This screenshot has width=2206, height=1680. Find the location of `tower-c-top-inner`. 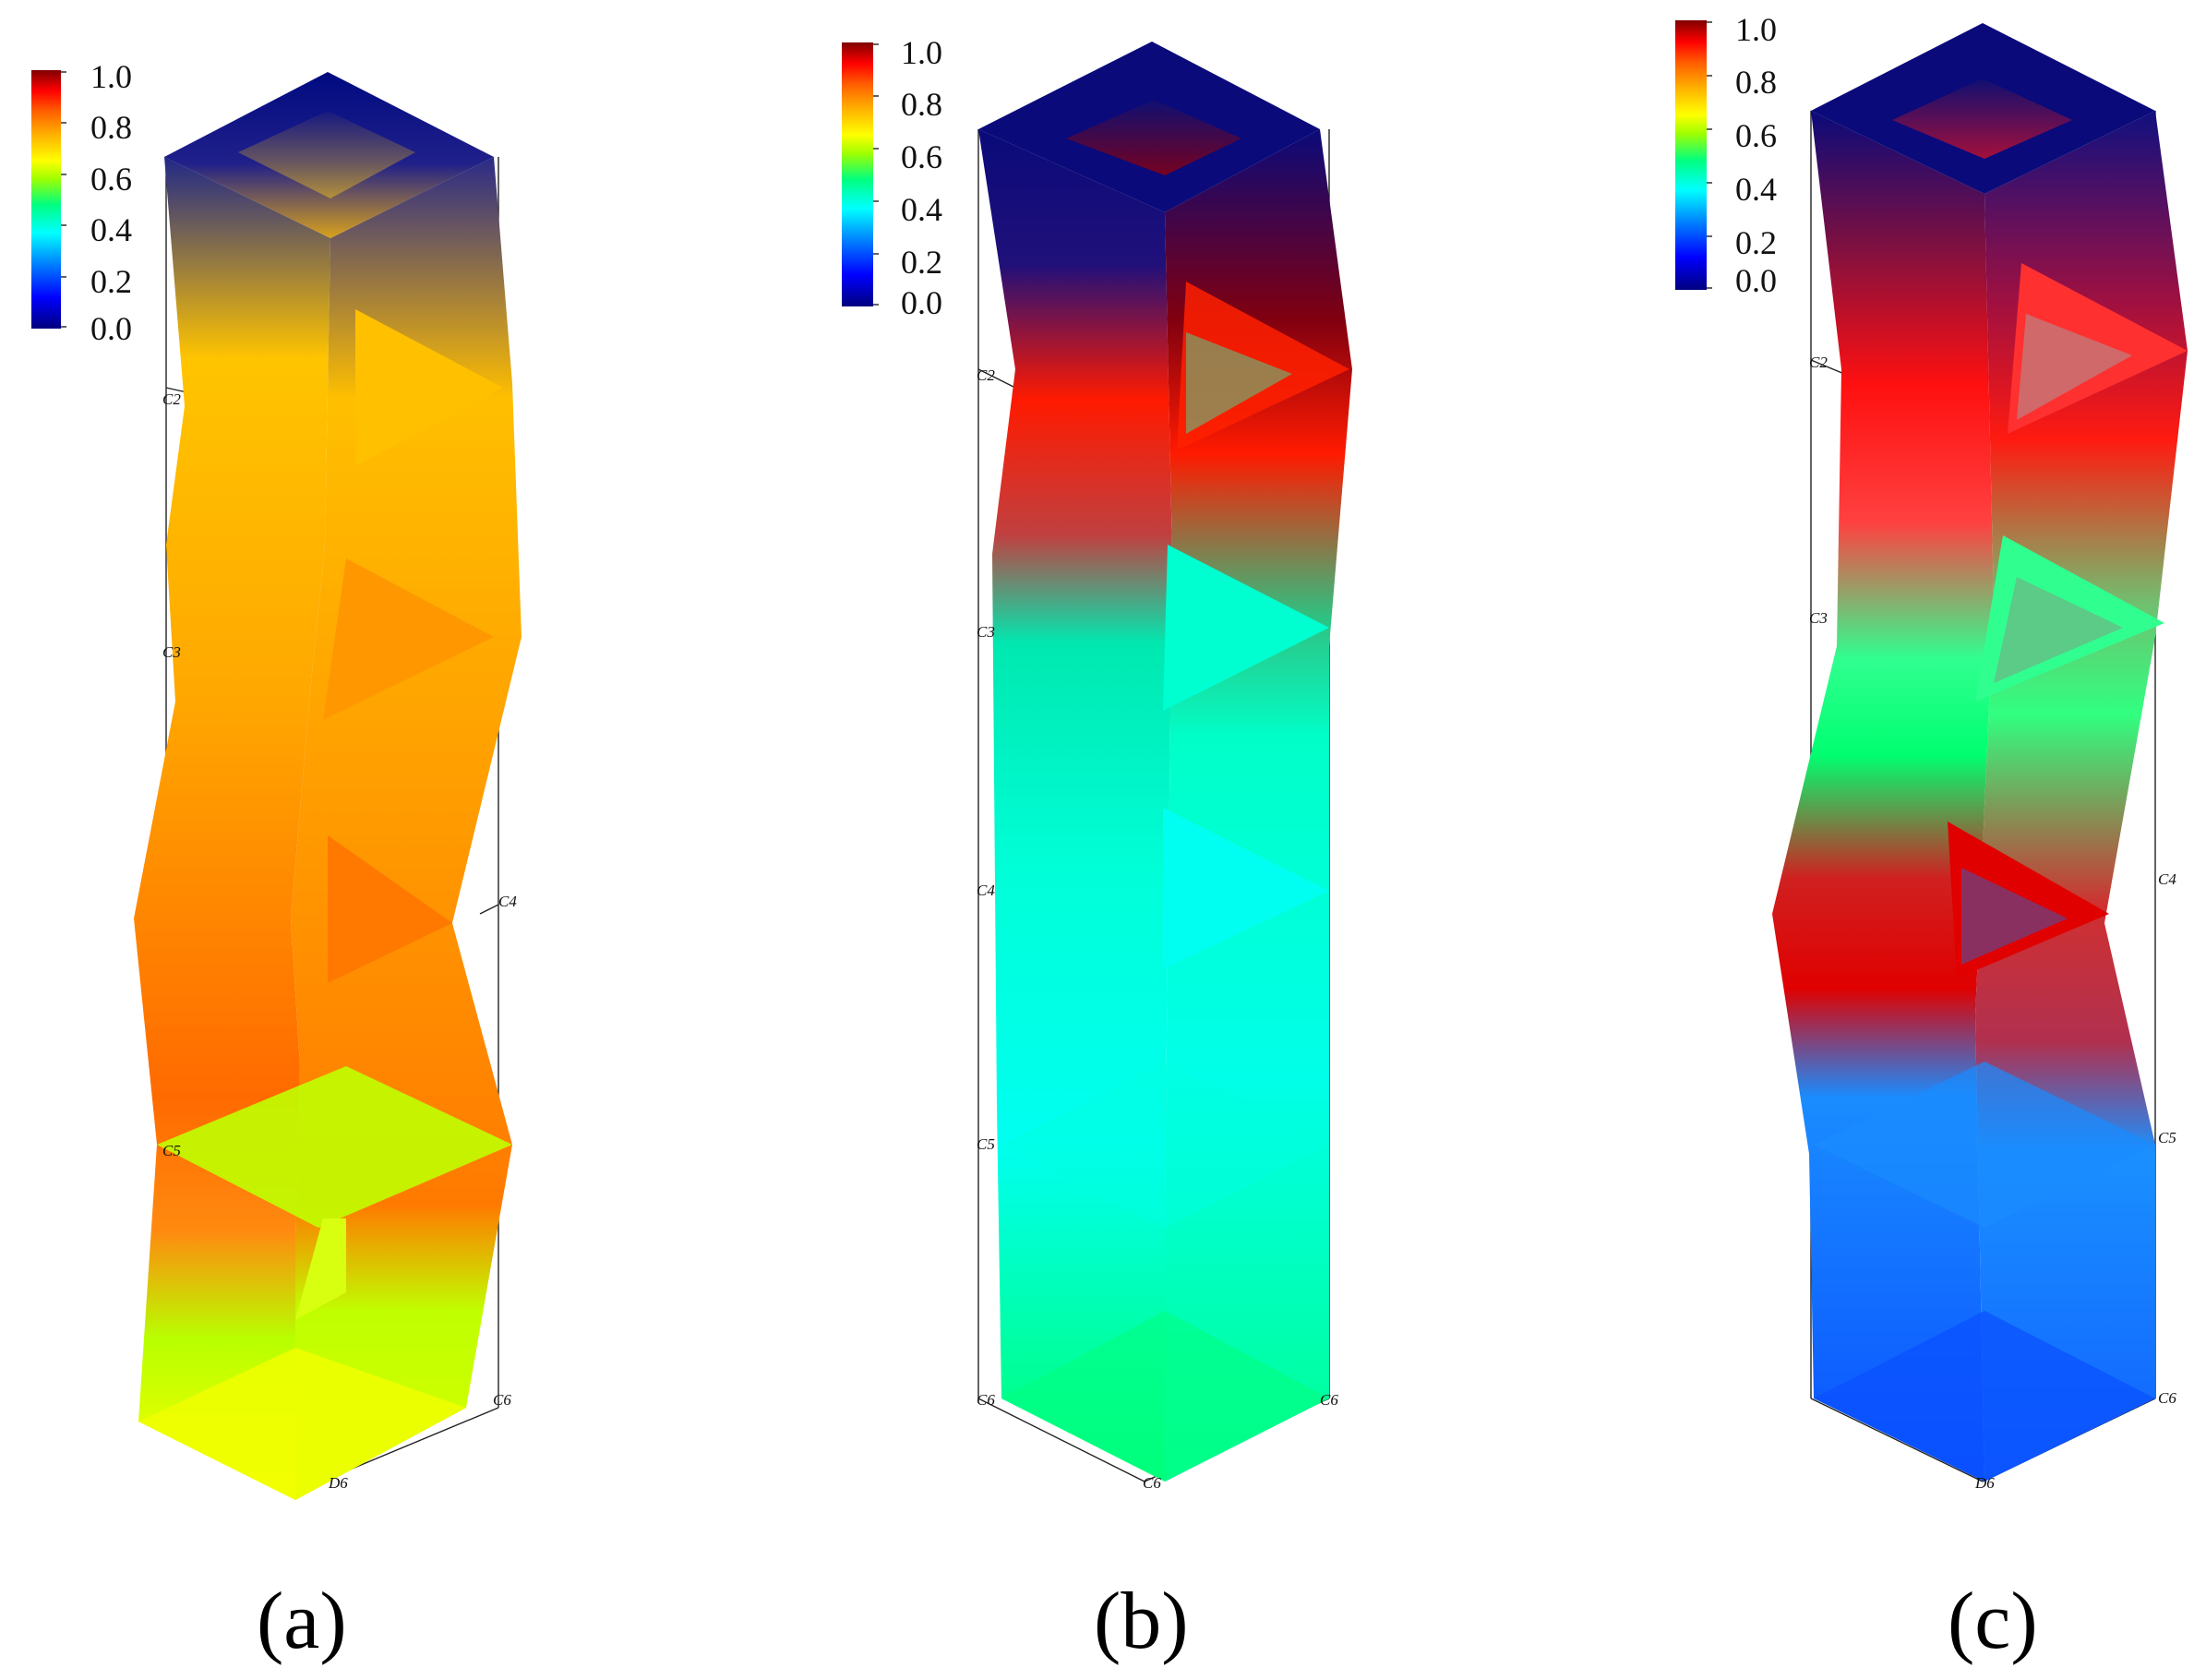

tower-c-top-inner is located at coordinates (1982, 118).